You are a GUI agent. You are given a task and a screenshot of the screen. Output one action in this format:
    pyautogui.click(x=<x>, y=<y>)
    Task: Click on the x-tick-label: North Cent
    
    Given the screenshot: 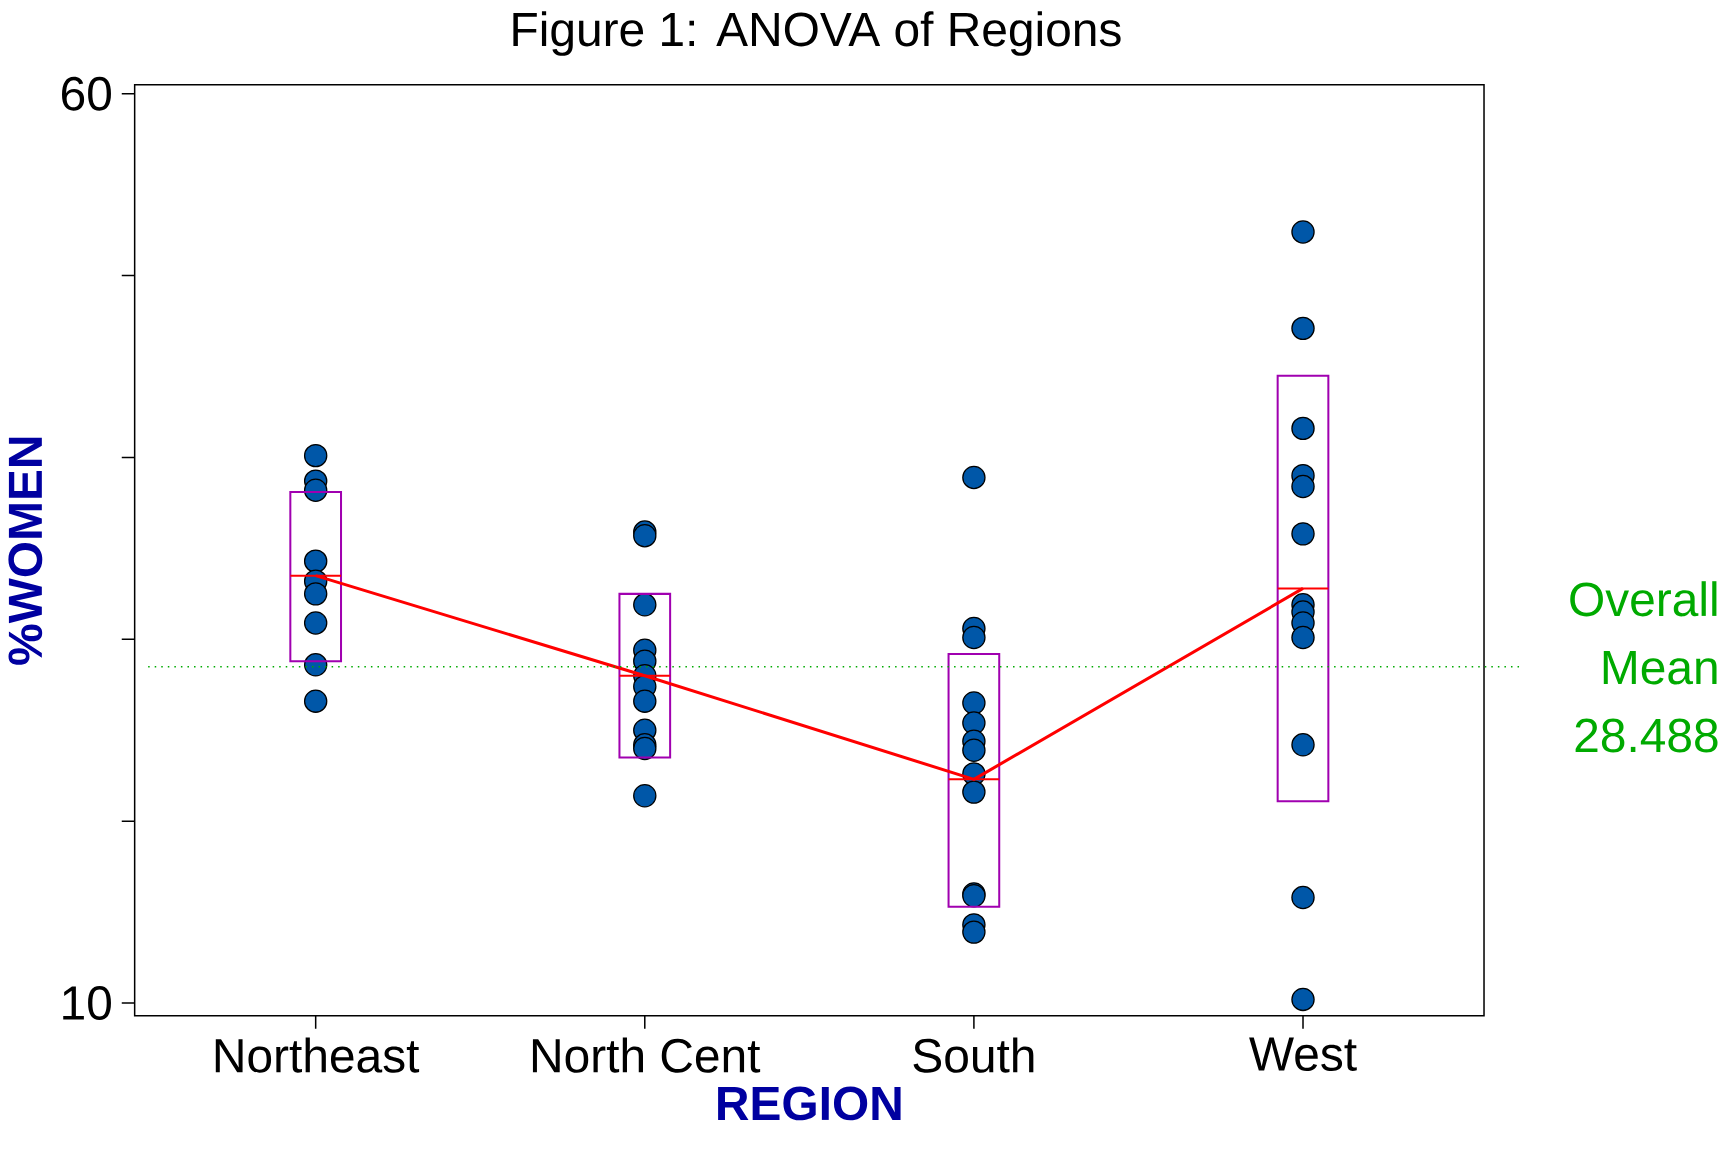 What is the action you would take?
    pyautogui.click(x=646, y=1055)
    